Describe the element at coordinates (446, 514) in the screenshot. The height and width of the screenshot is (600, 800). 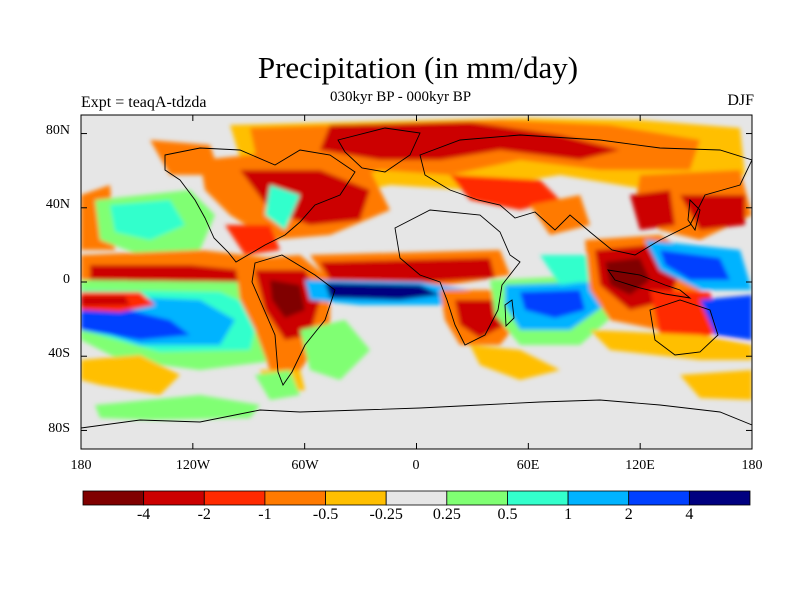
I see `colorbar-label: 0.25` at that location.